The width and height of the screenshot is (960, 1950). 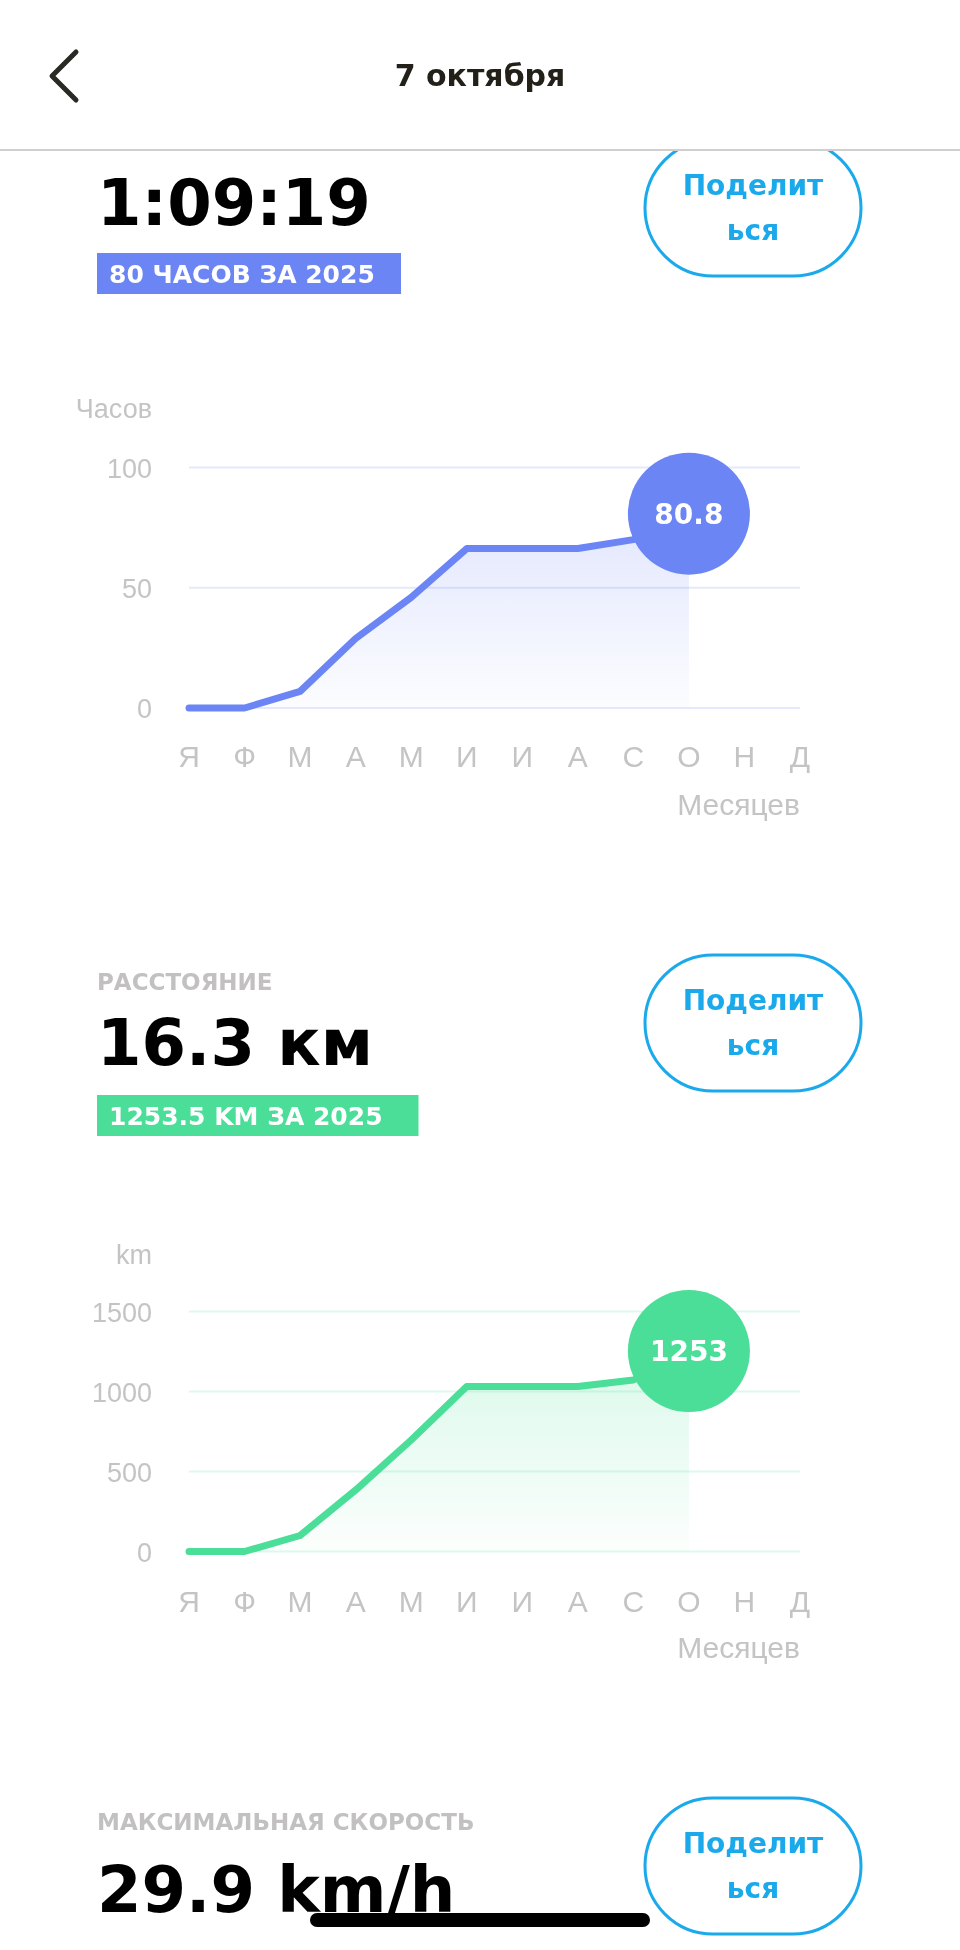 I want to click on text: 16.3 км, so click(x=235, y=1043).